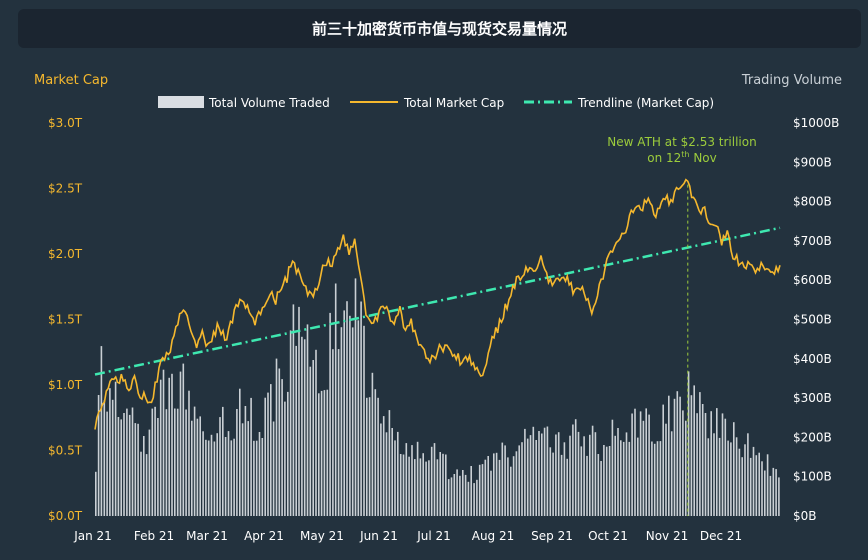 This screenshot has height=560, width=868. Describe the element at coordinates (812, 162) in the screenshot. I see `right-tick-label: $900B` at that location.